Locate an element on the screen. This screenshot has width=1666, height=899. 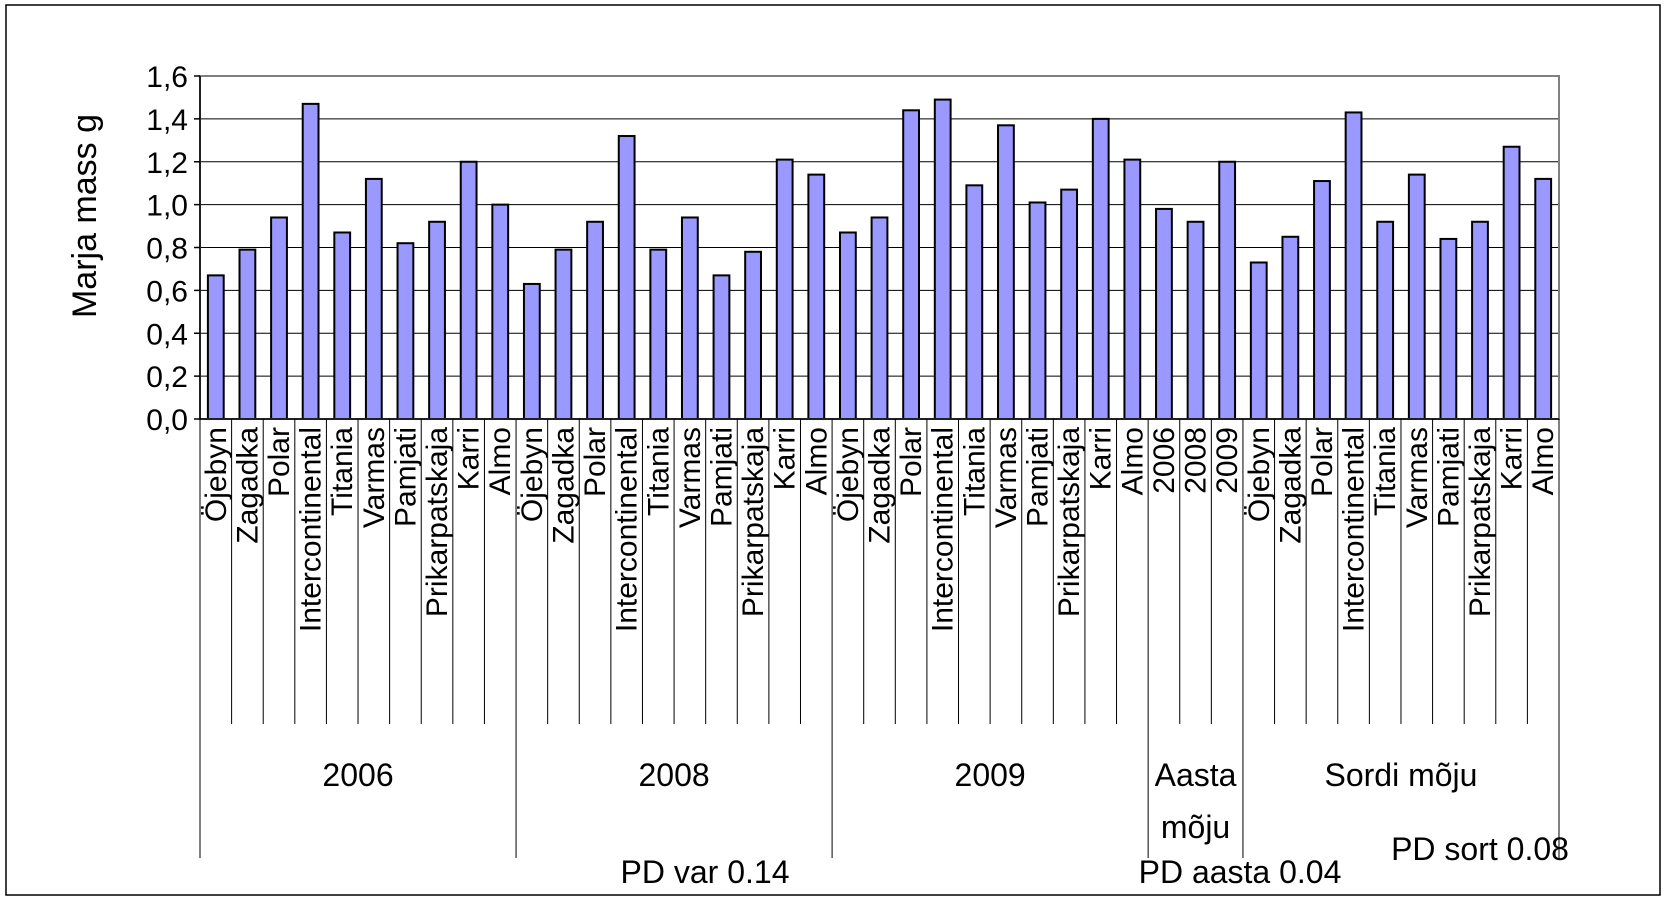
y-axis-label: Marja mass g is located at coordinates (85, 216).